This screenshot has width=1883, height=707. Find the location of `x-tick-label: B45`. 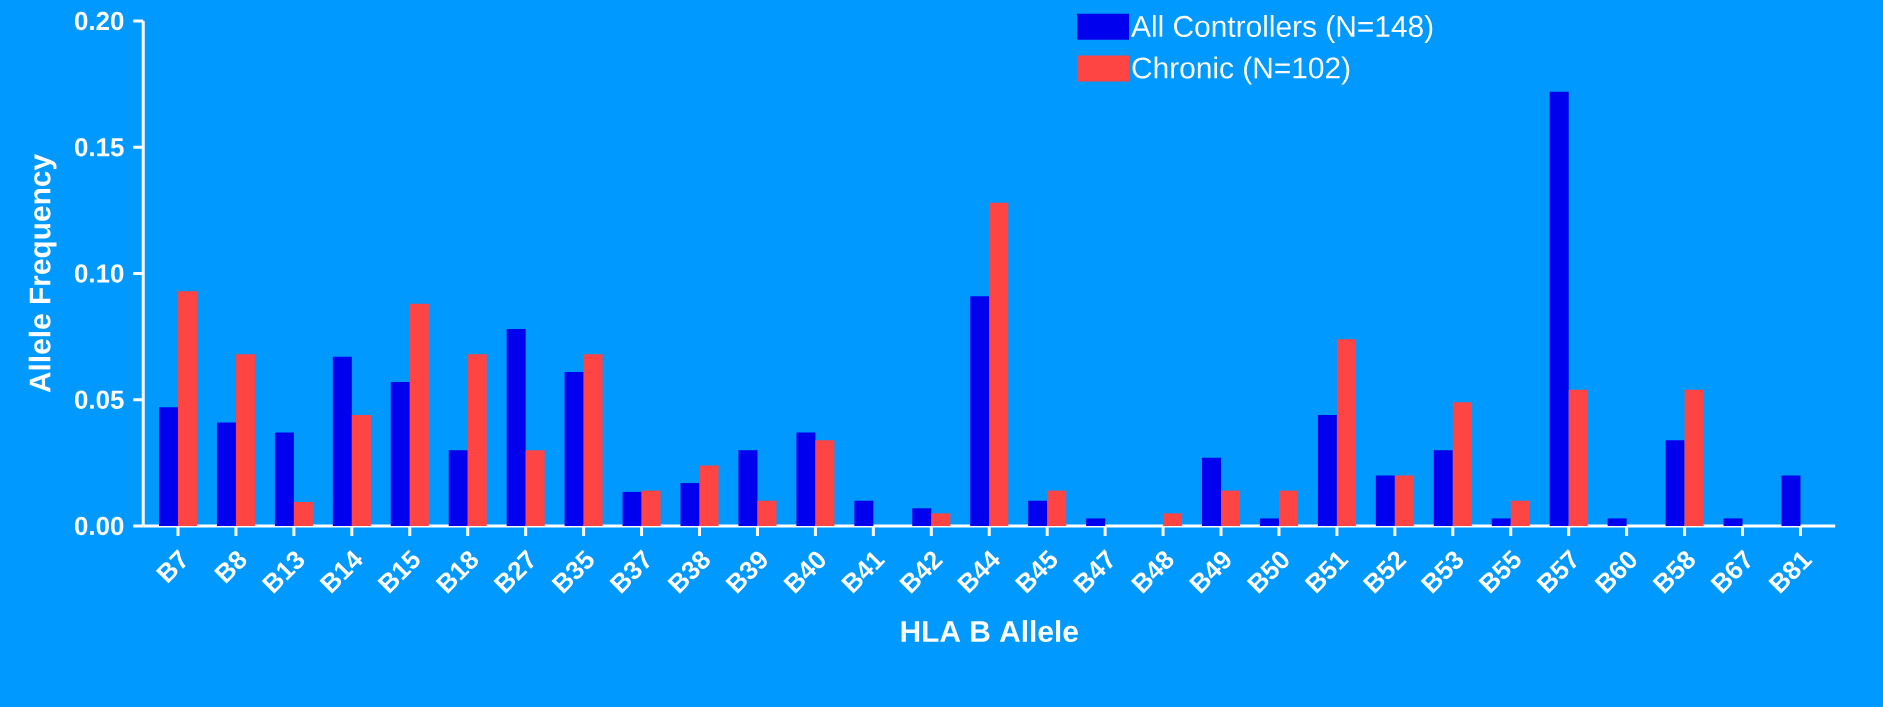

x-tick-label: B45 is located at coordinates (1036, 571).